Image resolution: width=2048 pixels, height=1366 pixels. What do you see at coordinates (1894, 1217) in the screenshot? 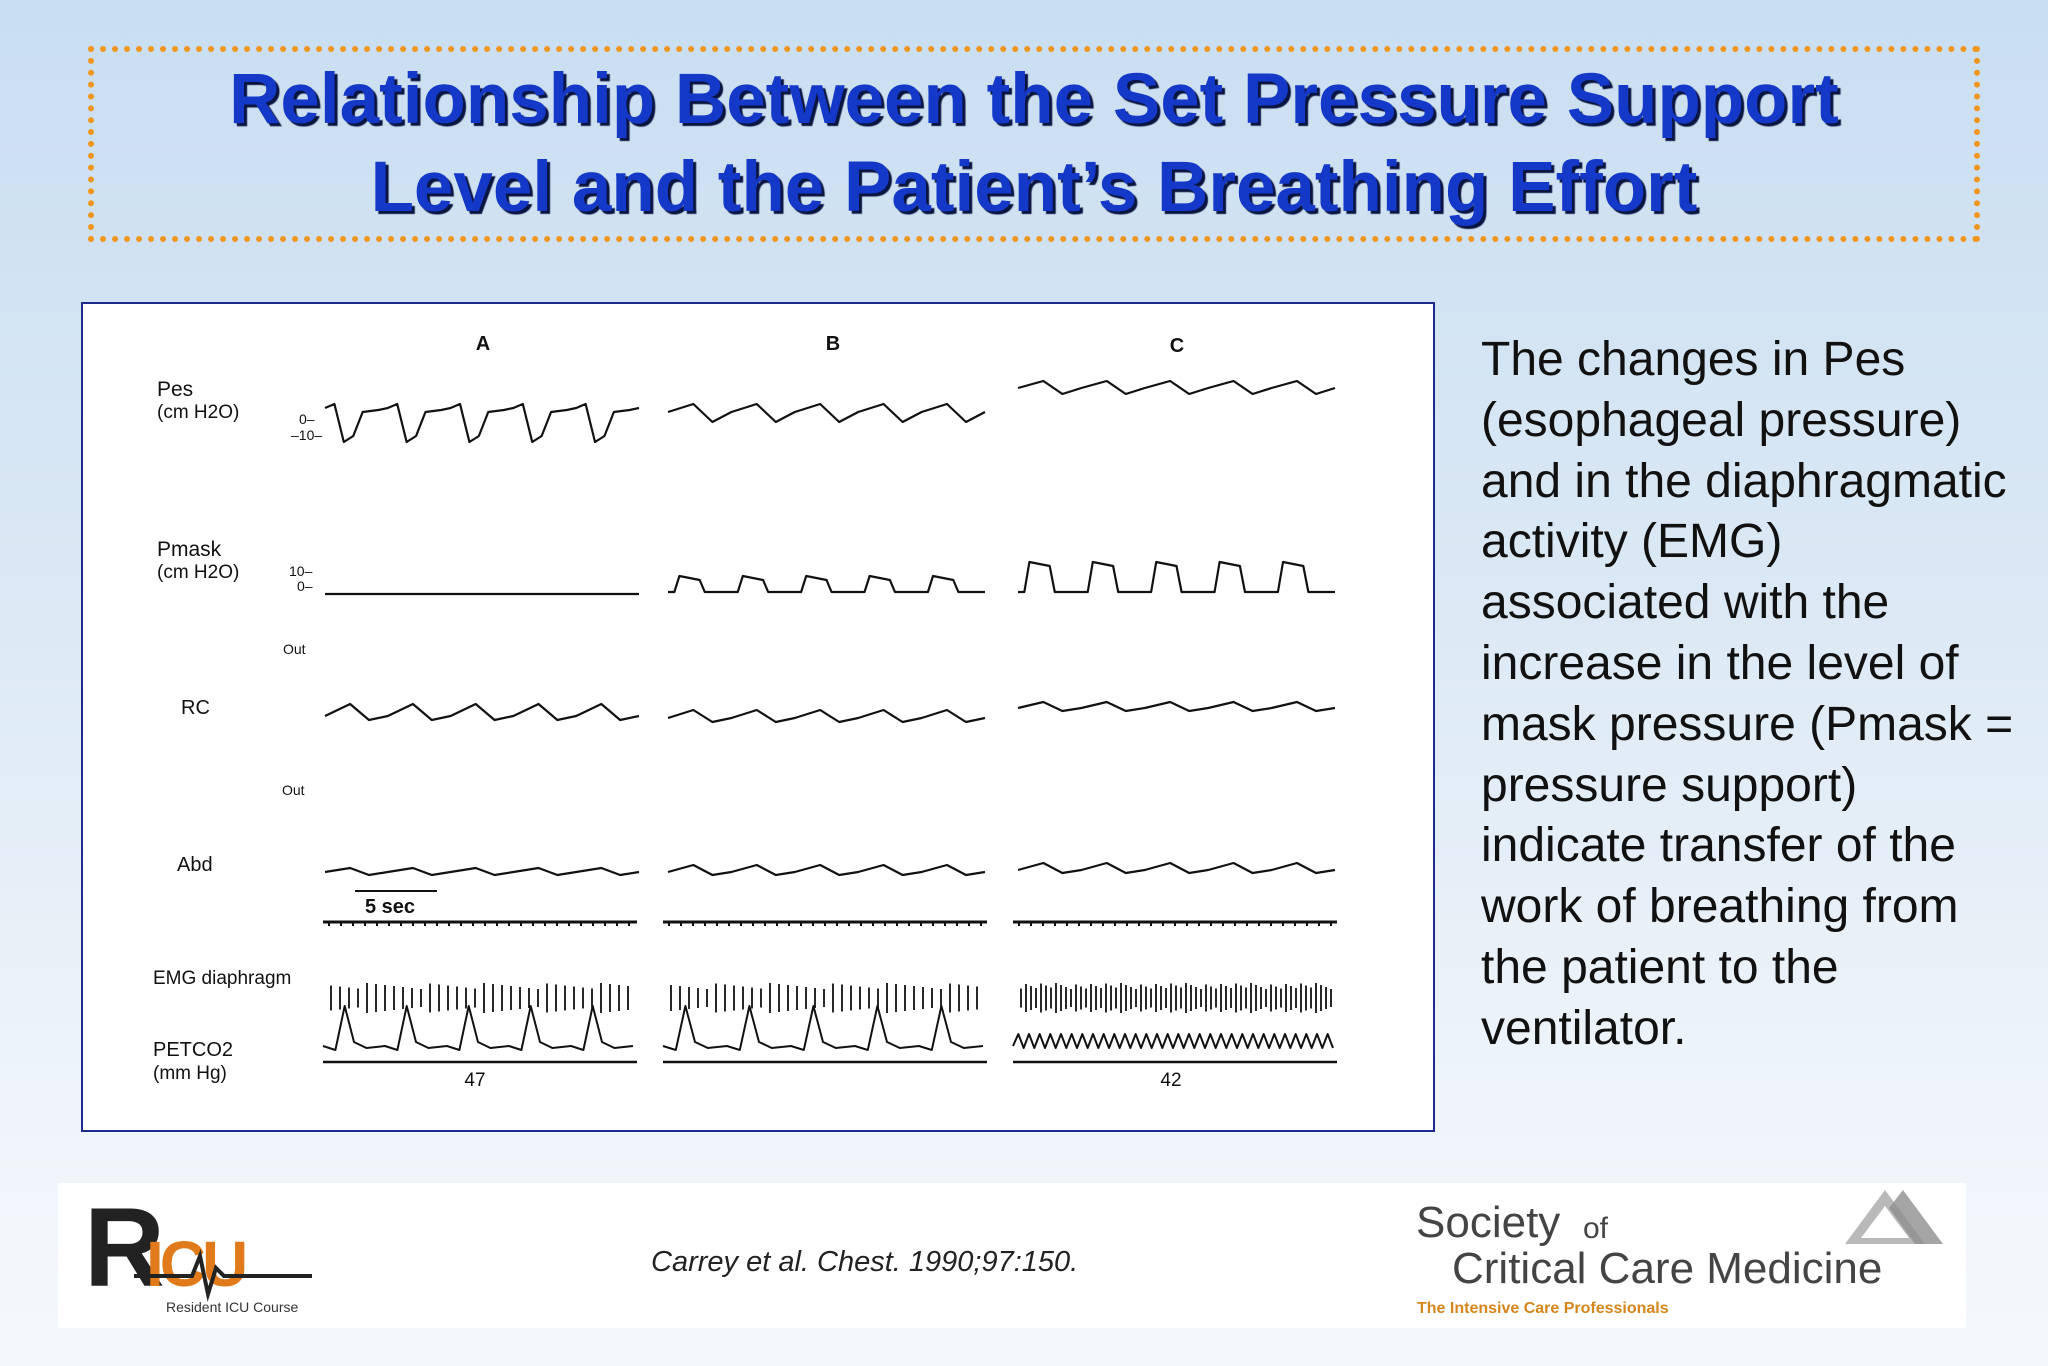
I see `sccm-triangle-icon` at bounding box center [1894, 1217].